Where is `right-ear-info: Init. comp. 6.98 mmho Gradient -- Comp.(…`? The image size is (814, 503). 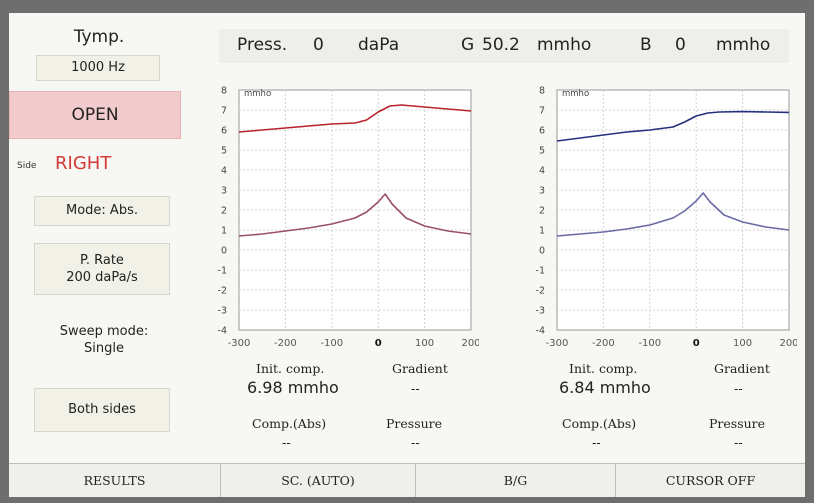 right-ear-info: Init. comp. 6.98 mmho Gradient -- Comp.(… is located at coordinates (344, 411).